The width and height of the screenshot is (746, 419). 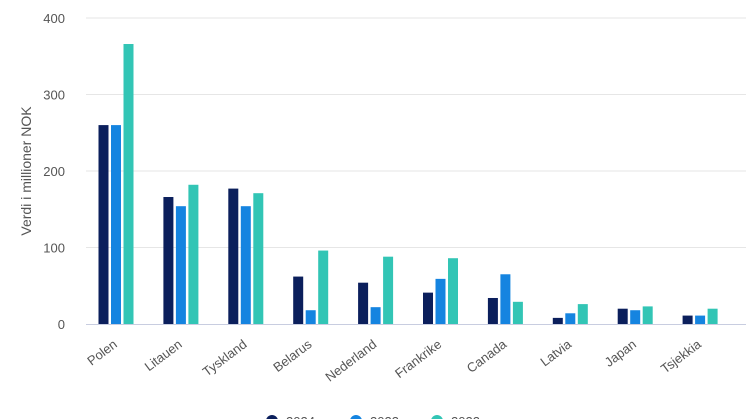 I want to click on legend-label: 2022, so click(x=465, y=416).